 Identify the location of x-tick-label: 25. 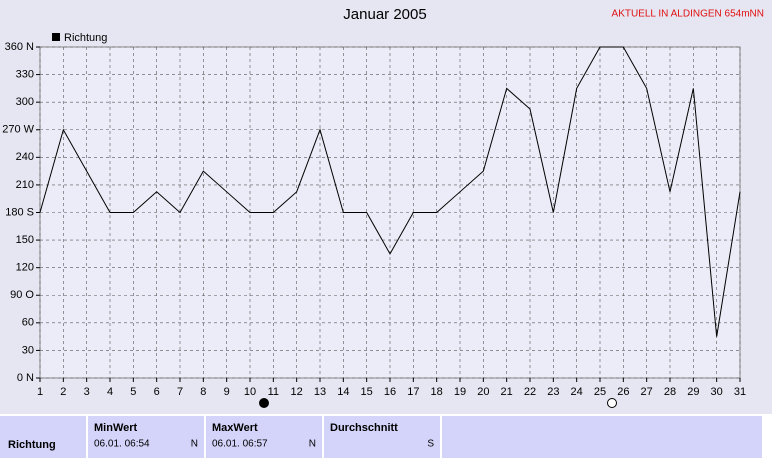
(600, 392).